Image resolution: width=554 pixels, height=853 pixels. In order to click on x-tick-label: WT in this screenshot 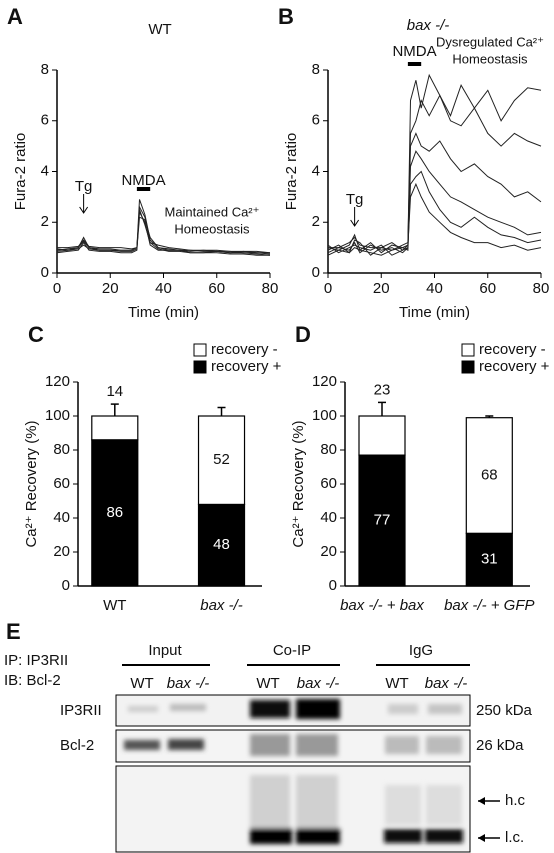, I will do `click(114, 605)`.